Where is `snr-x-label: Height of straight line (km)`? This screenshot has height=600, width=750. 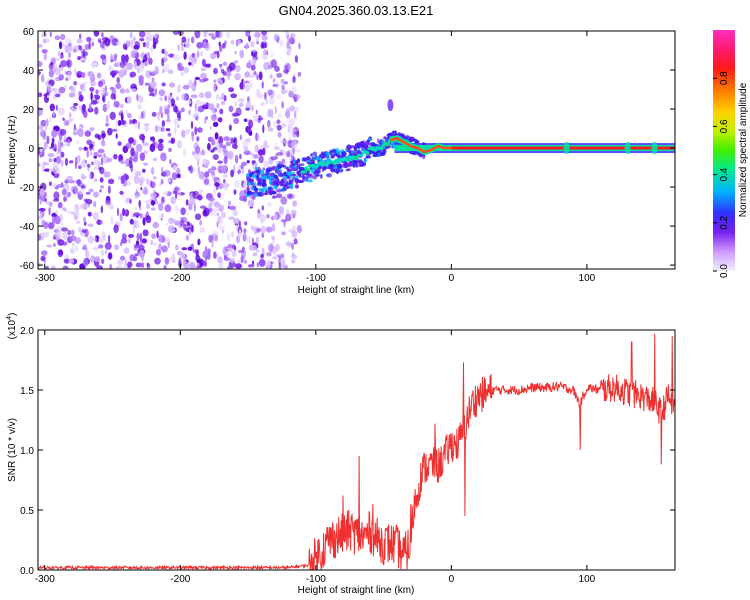
snr-x-label: Height of straight line (km) is located at coordinates (356, 590).